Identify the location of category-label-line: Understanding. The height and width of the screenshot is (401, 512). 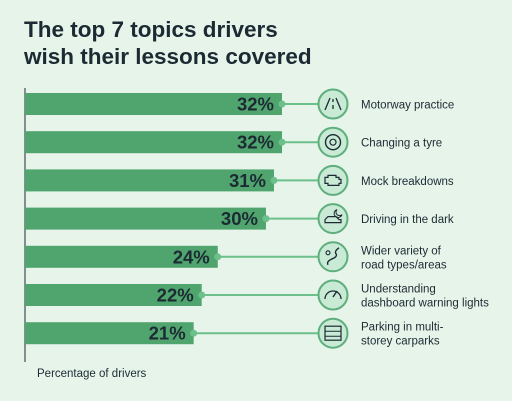
(398, 290).